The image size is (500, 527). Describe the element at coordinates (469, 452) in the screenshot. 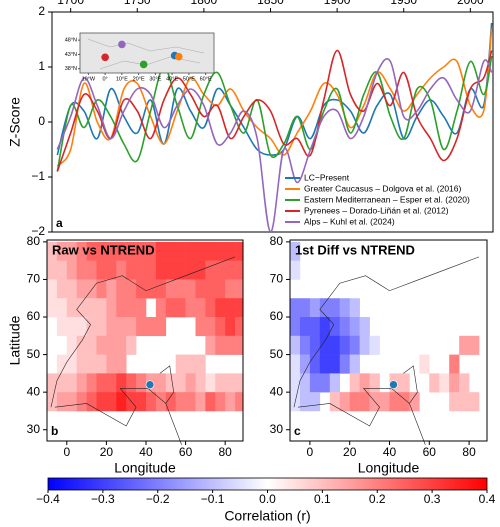

I see `x-tick-label: 80` at that location.